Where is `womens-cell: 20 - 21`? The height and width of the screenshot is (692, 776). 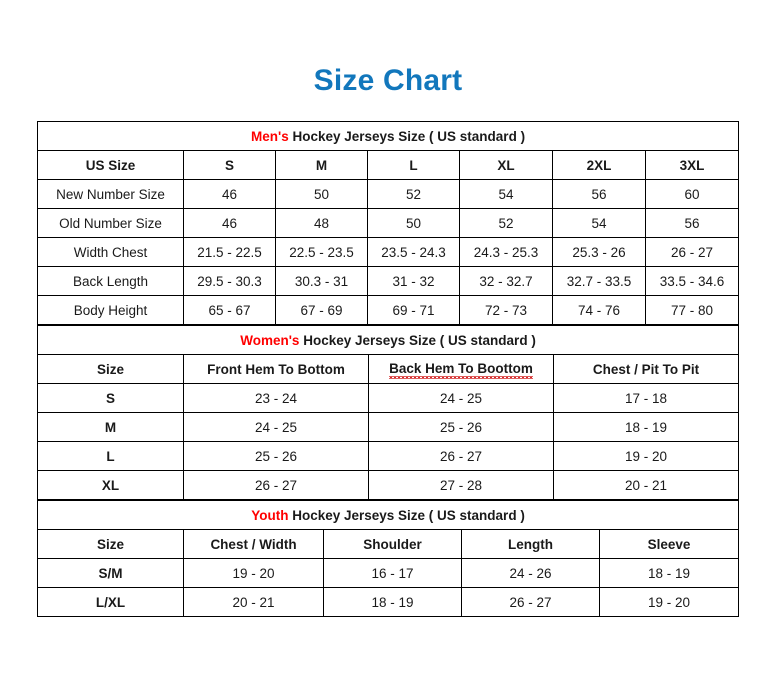 womens-cell: 20 - 21 is located at coordinates (646, 485).